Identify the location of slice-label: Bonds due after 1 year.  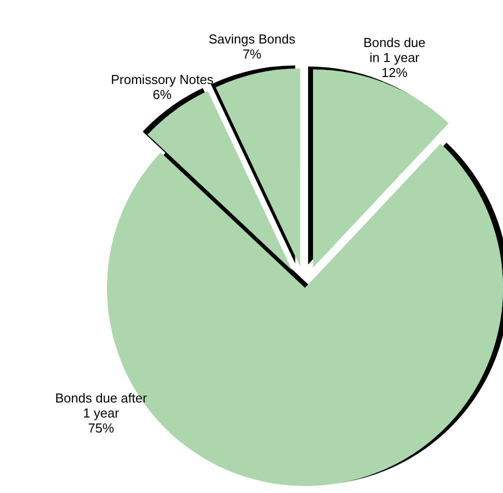
(101, 405).